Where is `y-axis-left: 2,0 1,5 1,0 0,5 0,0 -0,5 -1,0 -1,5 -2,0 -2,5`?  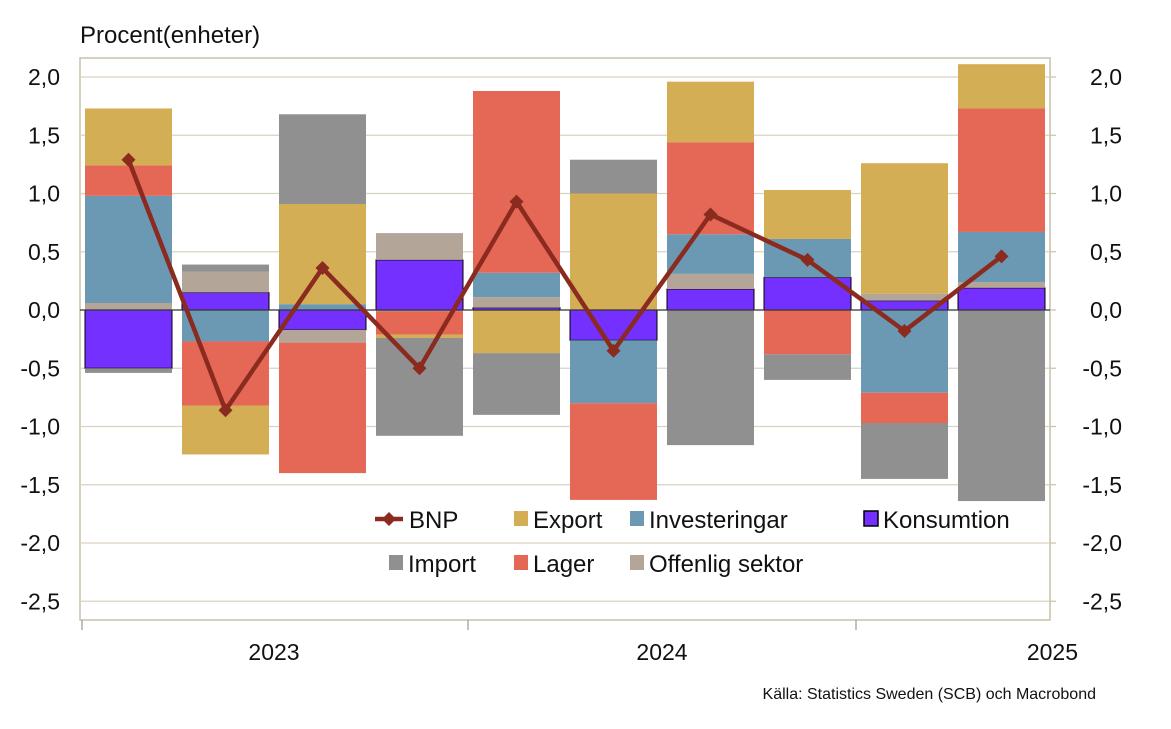 y-axis-left: 2,0 1,5 1,0 0,5 0,0 -0,5 -1,0 -1,5 -2,0 -2,5 is located at coordinates (40, 339).